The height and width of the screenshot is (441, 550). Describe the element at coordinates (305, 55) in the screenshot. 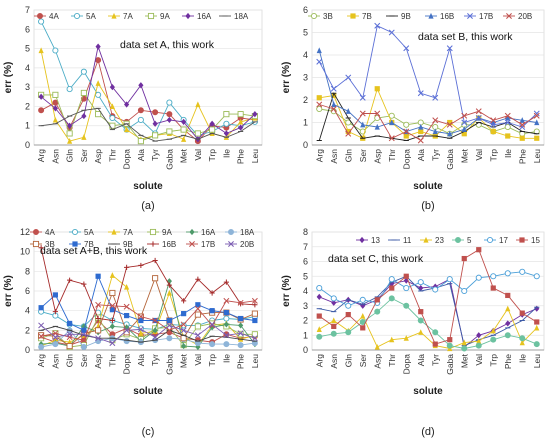

I see `y-tick-label: 4` at that location.